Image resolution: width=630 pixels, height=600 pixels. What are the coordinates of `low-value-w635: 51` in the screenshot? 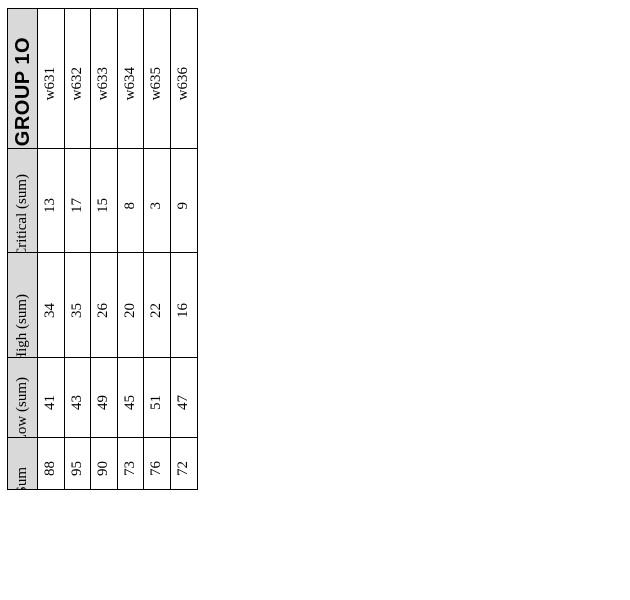 It's located at (157, 398).